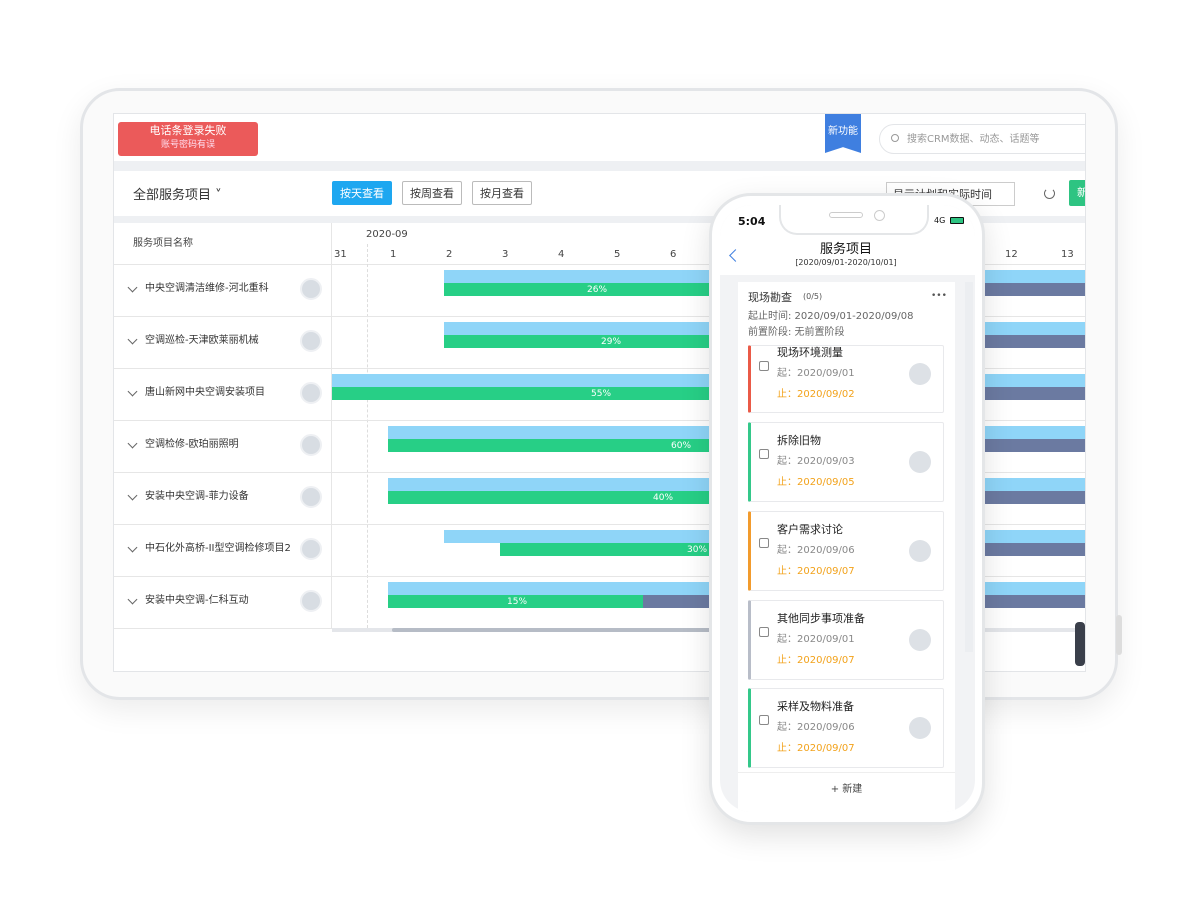 Image resolution: width=1200 pixels, height=900 pixels. Describe the element at coordinates (816, 394) in the screenshot. I see `task-end: 止：2020/09/02` at that location.